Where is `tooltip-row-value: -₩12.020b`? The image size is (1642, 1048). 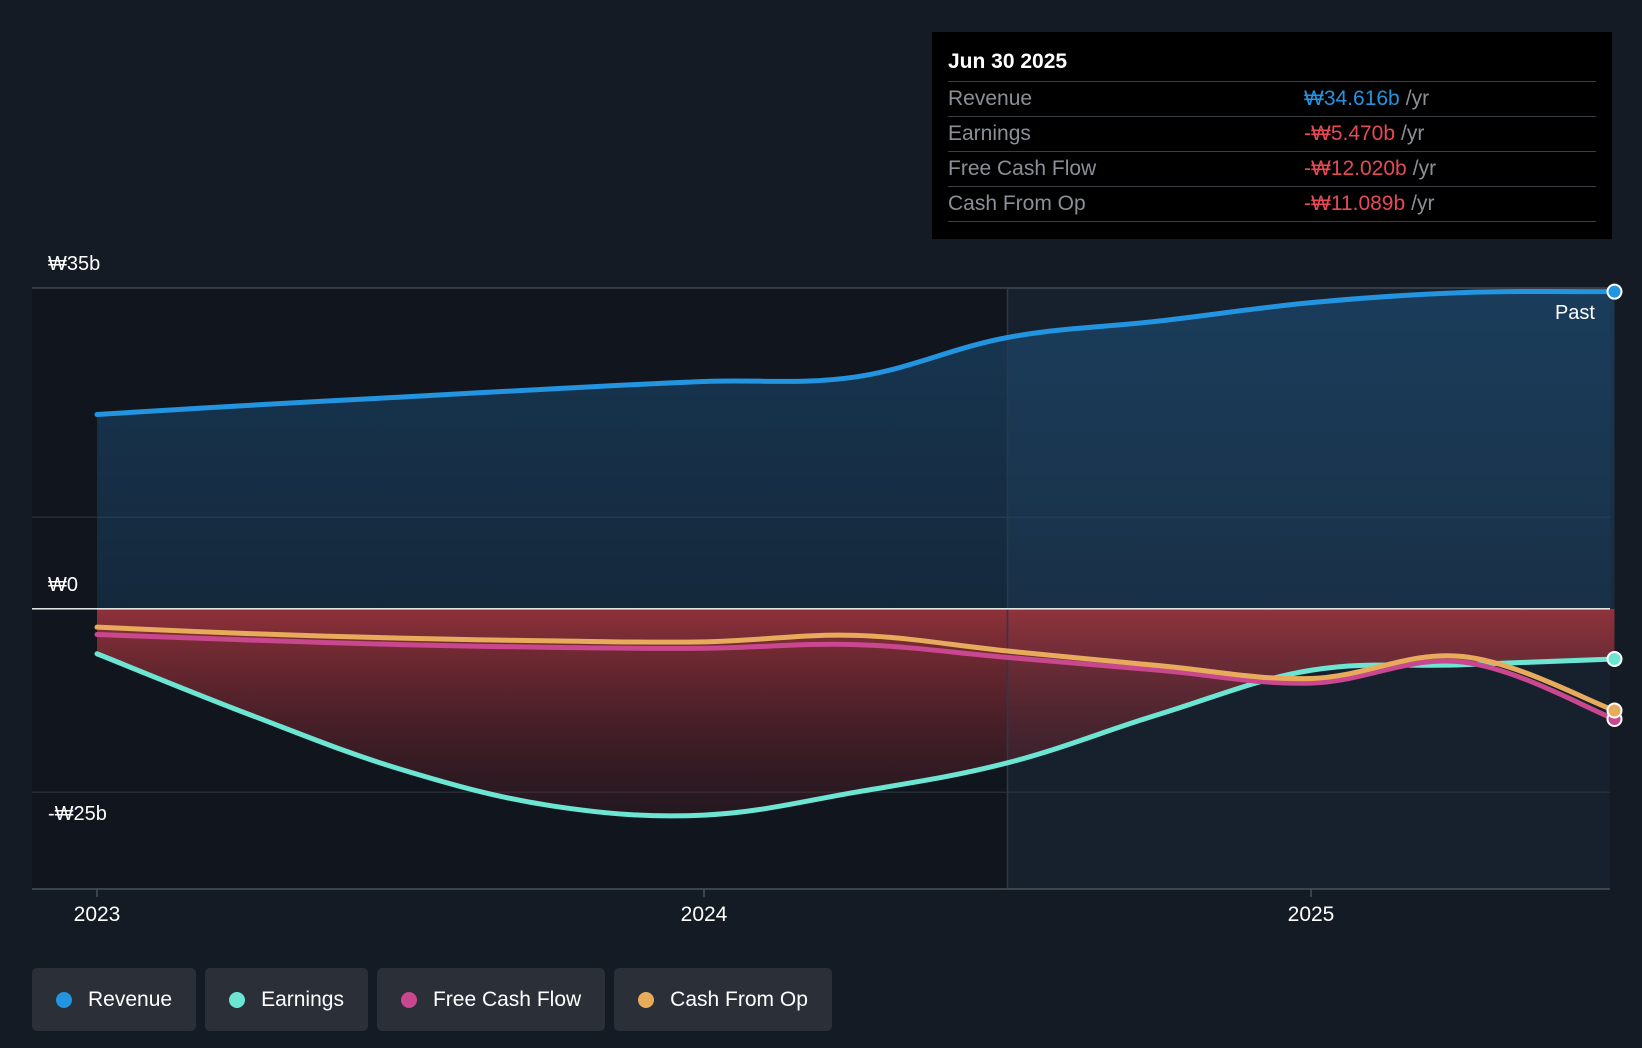
tooltip-row-value: -₩12.020b is located at coordinates (1355, 168).